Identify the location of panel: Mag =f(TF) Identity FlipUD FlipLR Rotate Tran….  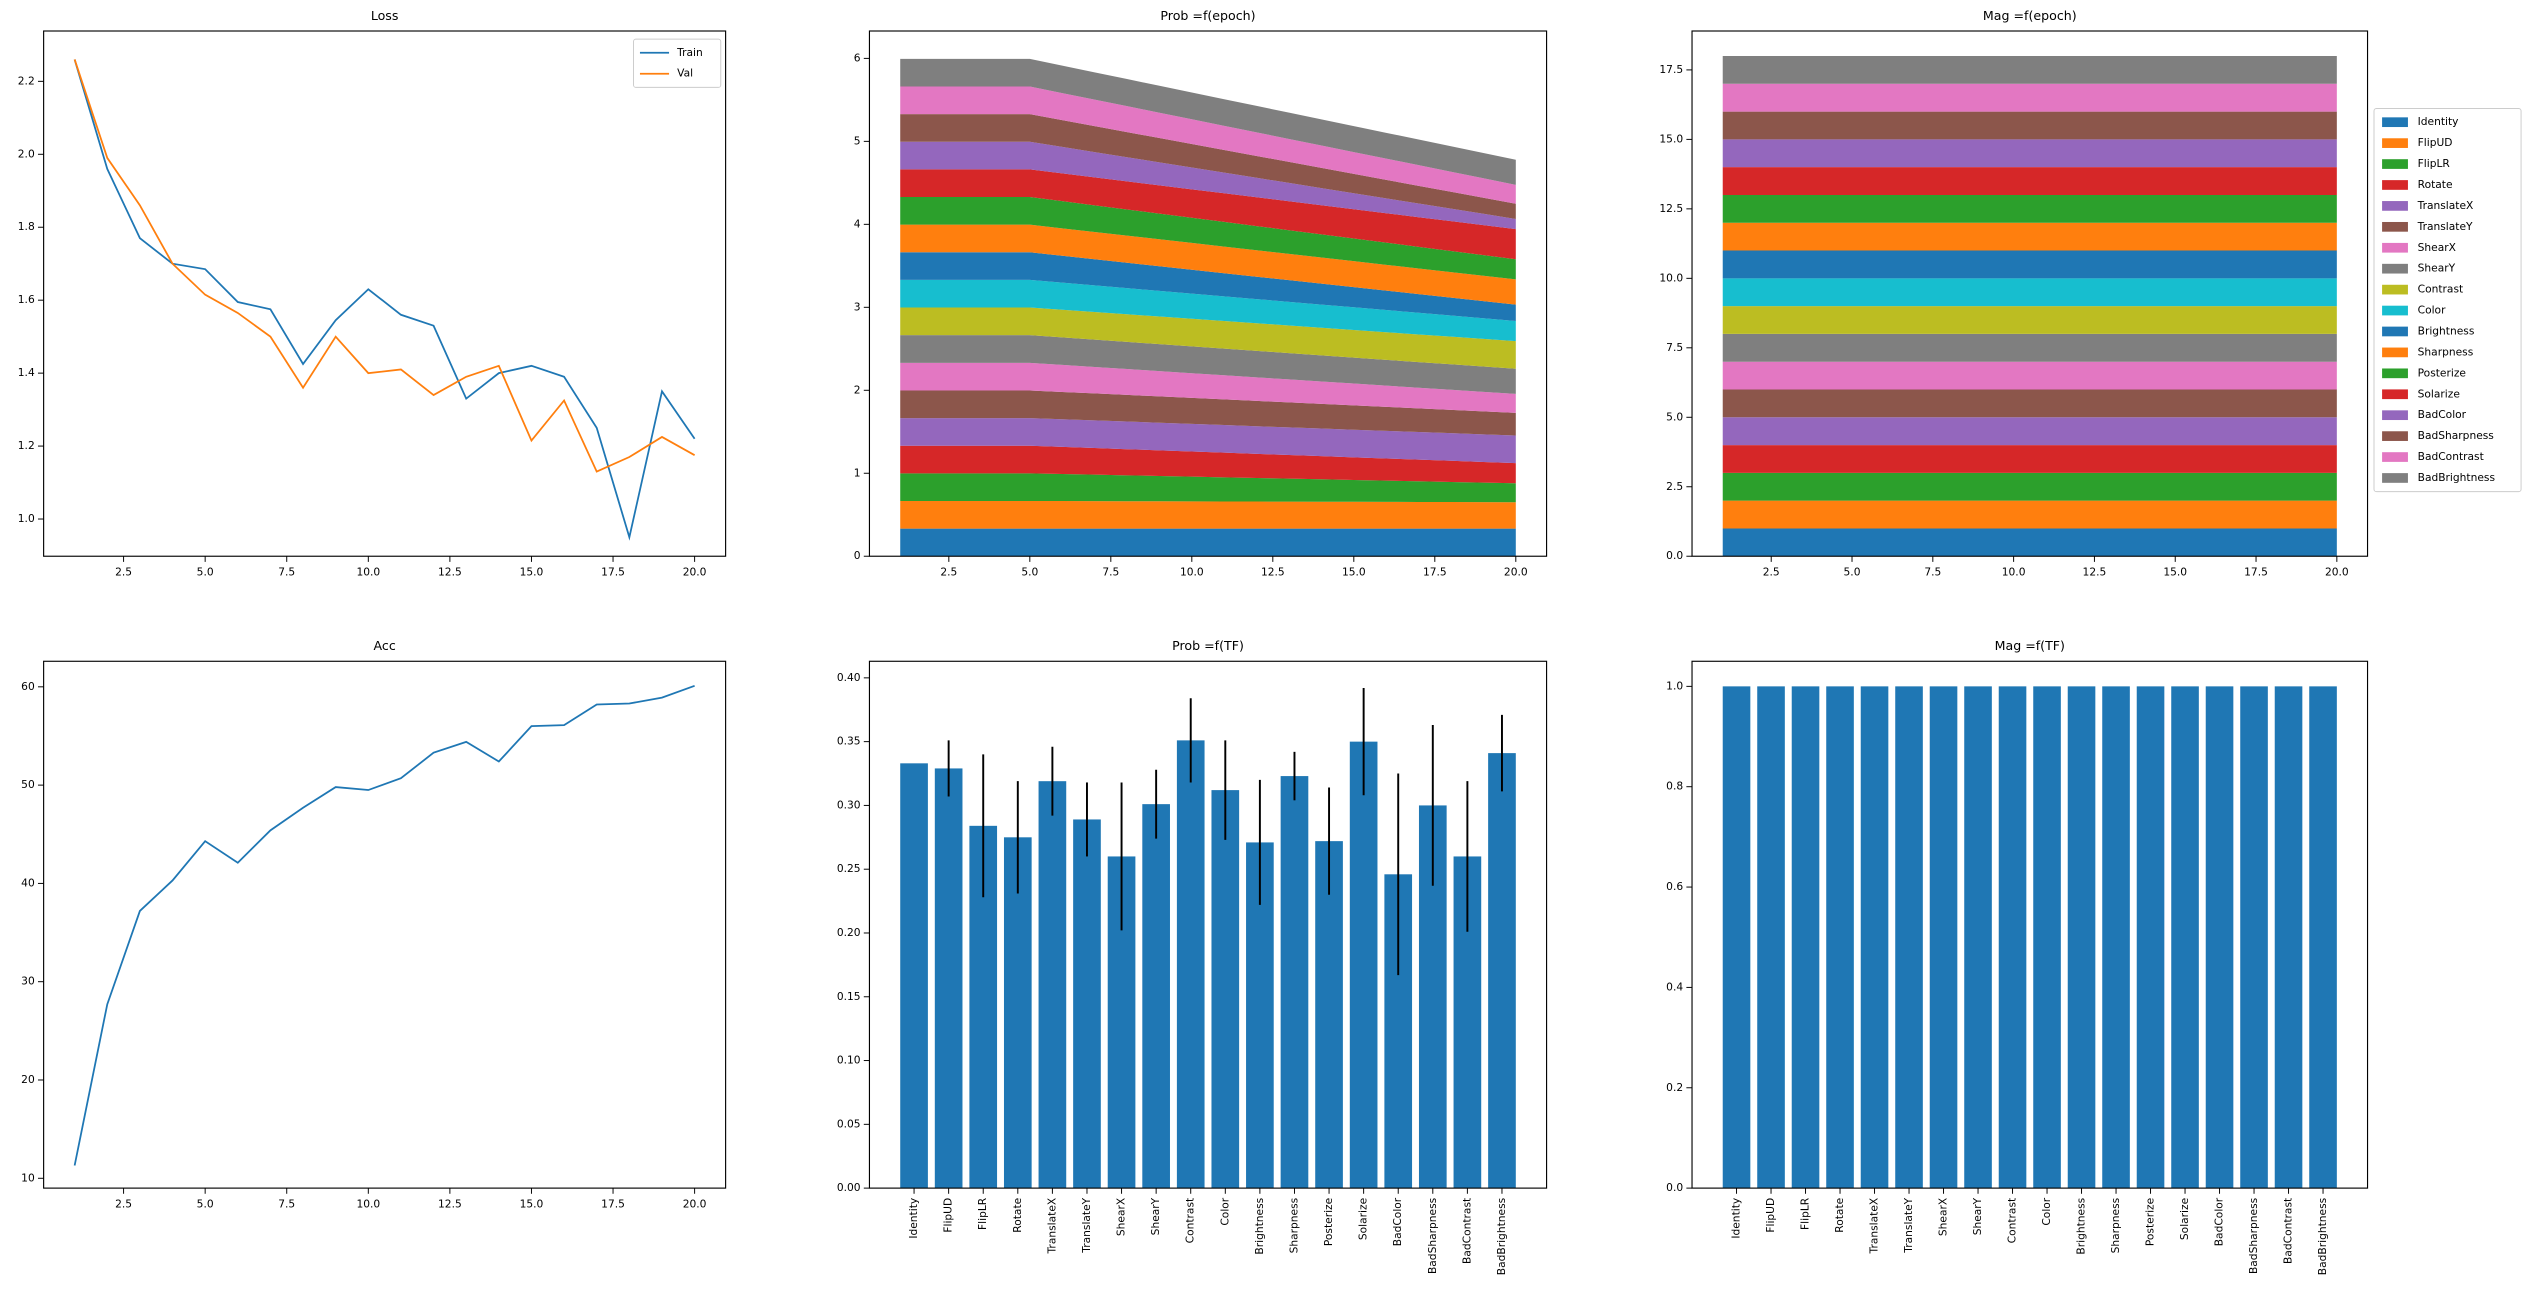
(2017, 956).